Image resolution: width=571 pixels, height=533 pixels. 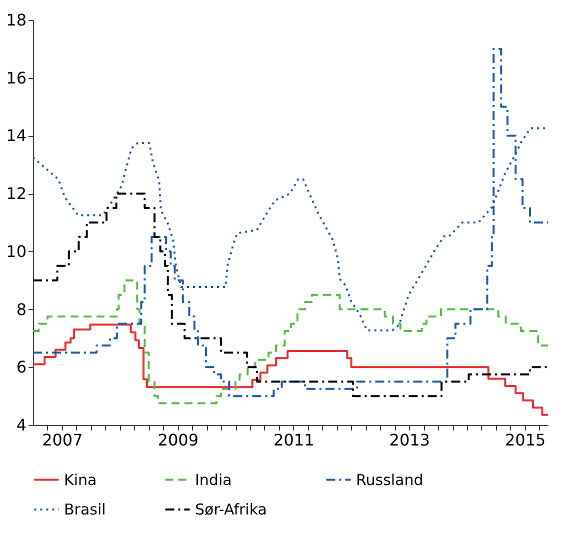 I want to click on legend-label: Kina, so click(x=80, y=479).